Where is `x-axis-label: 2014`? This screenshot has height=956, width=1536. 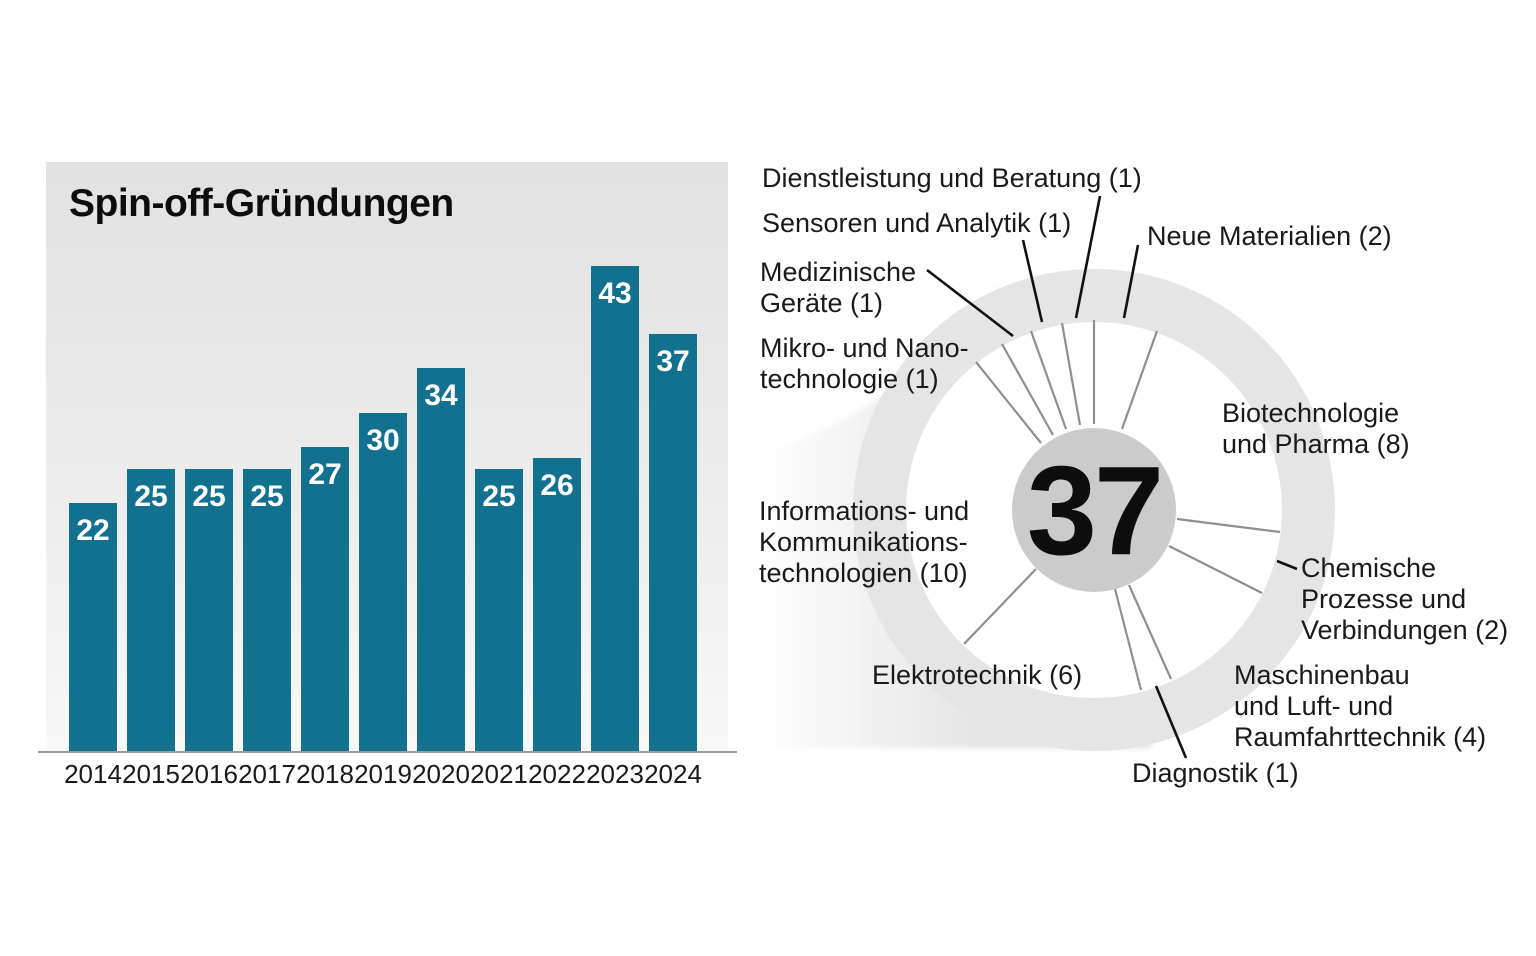 x-axis-label: 2014 is located at coordinates (93, 774).